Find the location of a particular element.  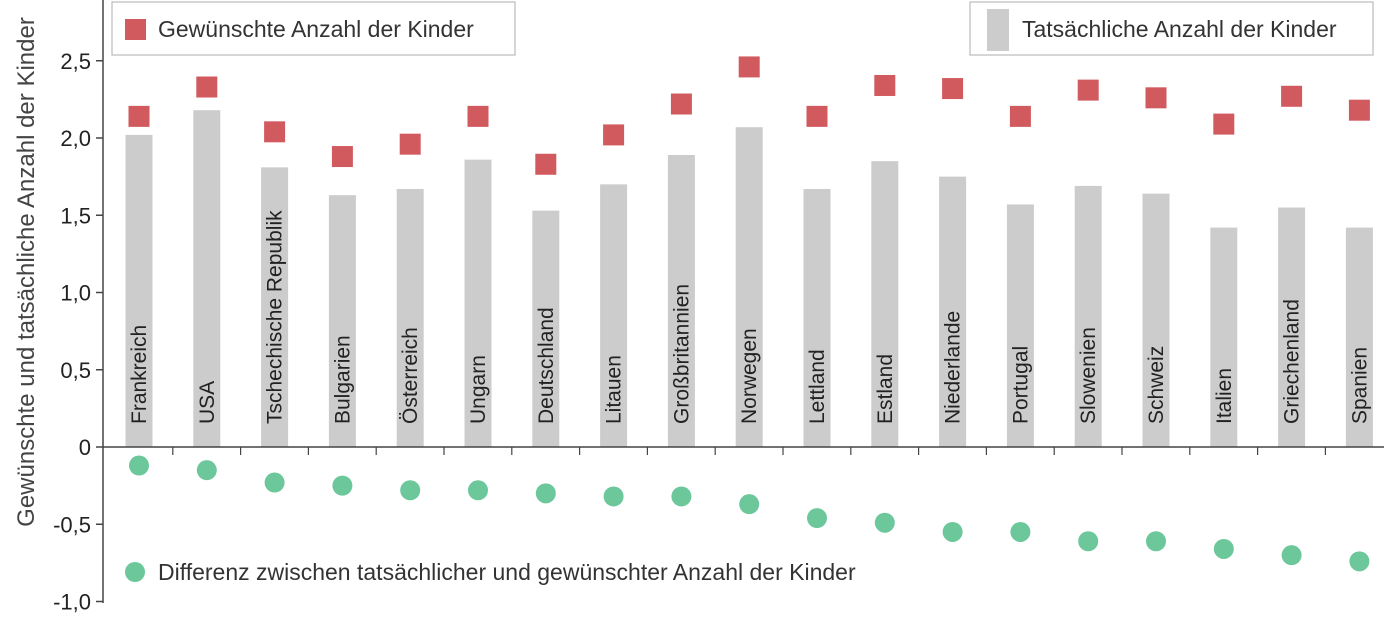

category-label: Schweiz is located at coordinates (1156, 385).